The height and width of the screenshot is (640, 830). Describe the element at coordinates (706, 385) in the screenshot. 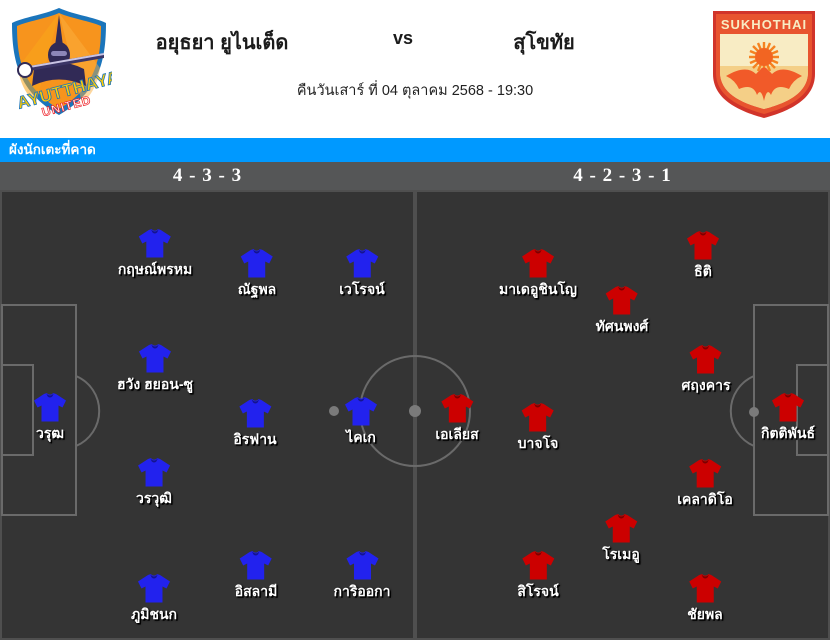

I see `player-name: ศฤงคาร` at that location.